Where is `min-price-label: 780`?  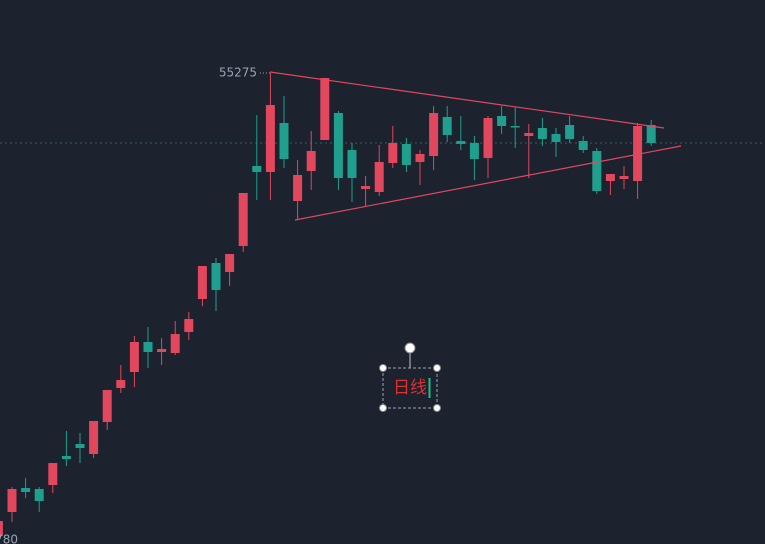
min-price-label: 780 is located at coordinates (9, 538).